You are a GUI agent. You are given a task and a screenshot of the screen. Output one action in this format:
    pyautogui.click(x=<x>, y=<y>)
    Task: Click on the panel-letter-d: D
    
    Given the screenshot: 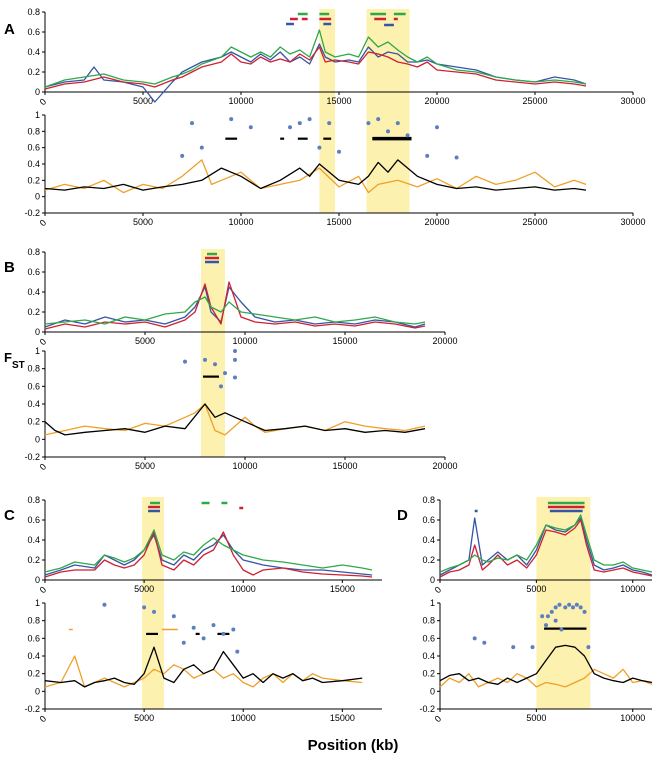 What is the action you would take?
    pyautogui.click(x=402, y=515)
    